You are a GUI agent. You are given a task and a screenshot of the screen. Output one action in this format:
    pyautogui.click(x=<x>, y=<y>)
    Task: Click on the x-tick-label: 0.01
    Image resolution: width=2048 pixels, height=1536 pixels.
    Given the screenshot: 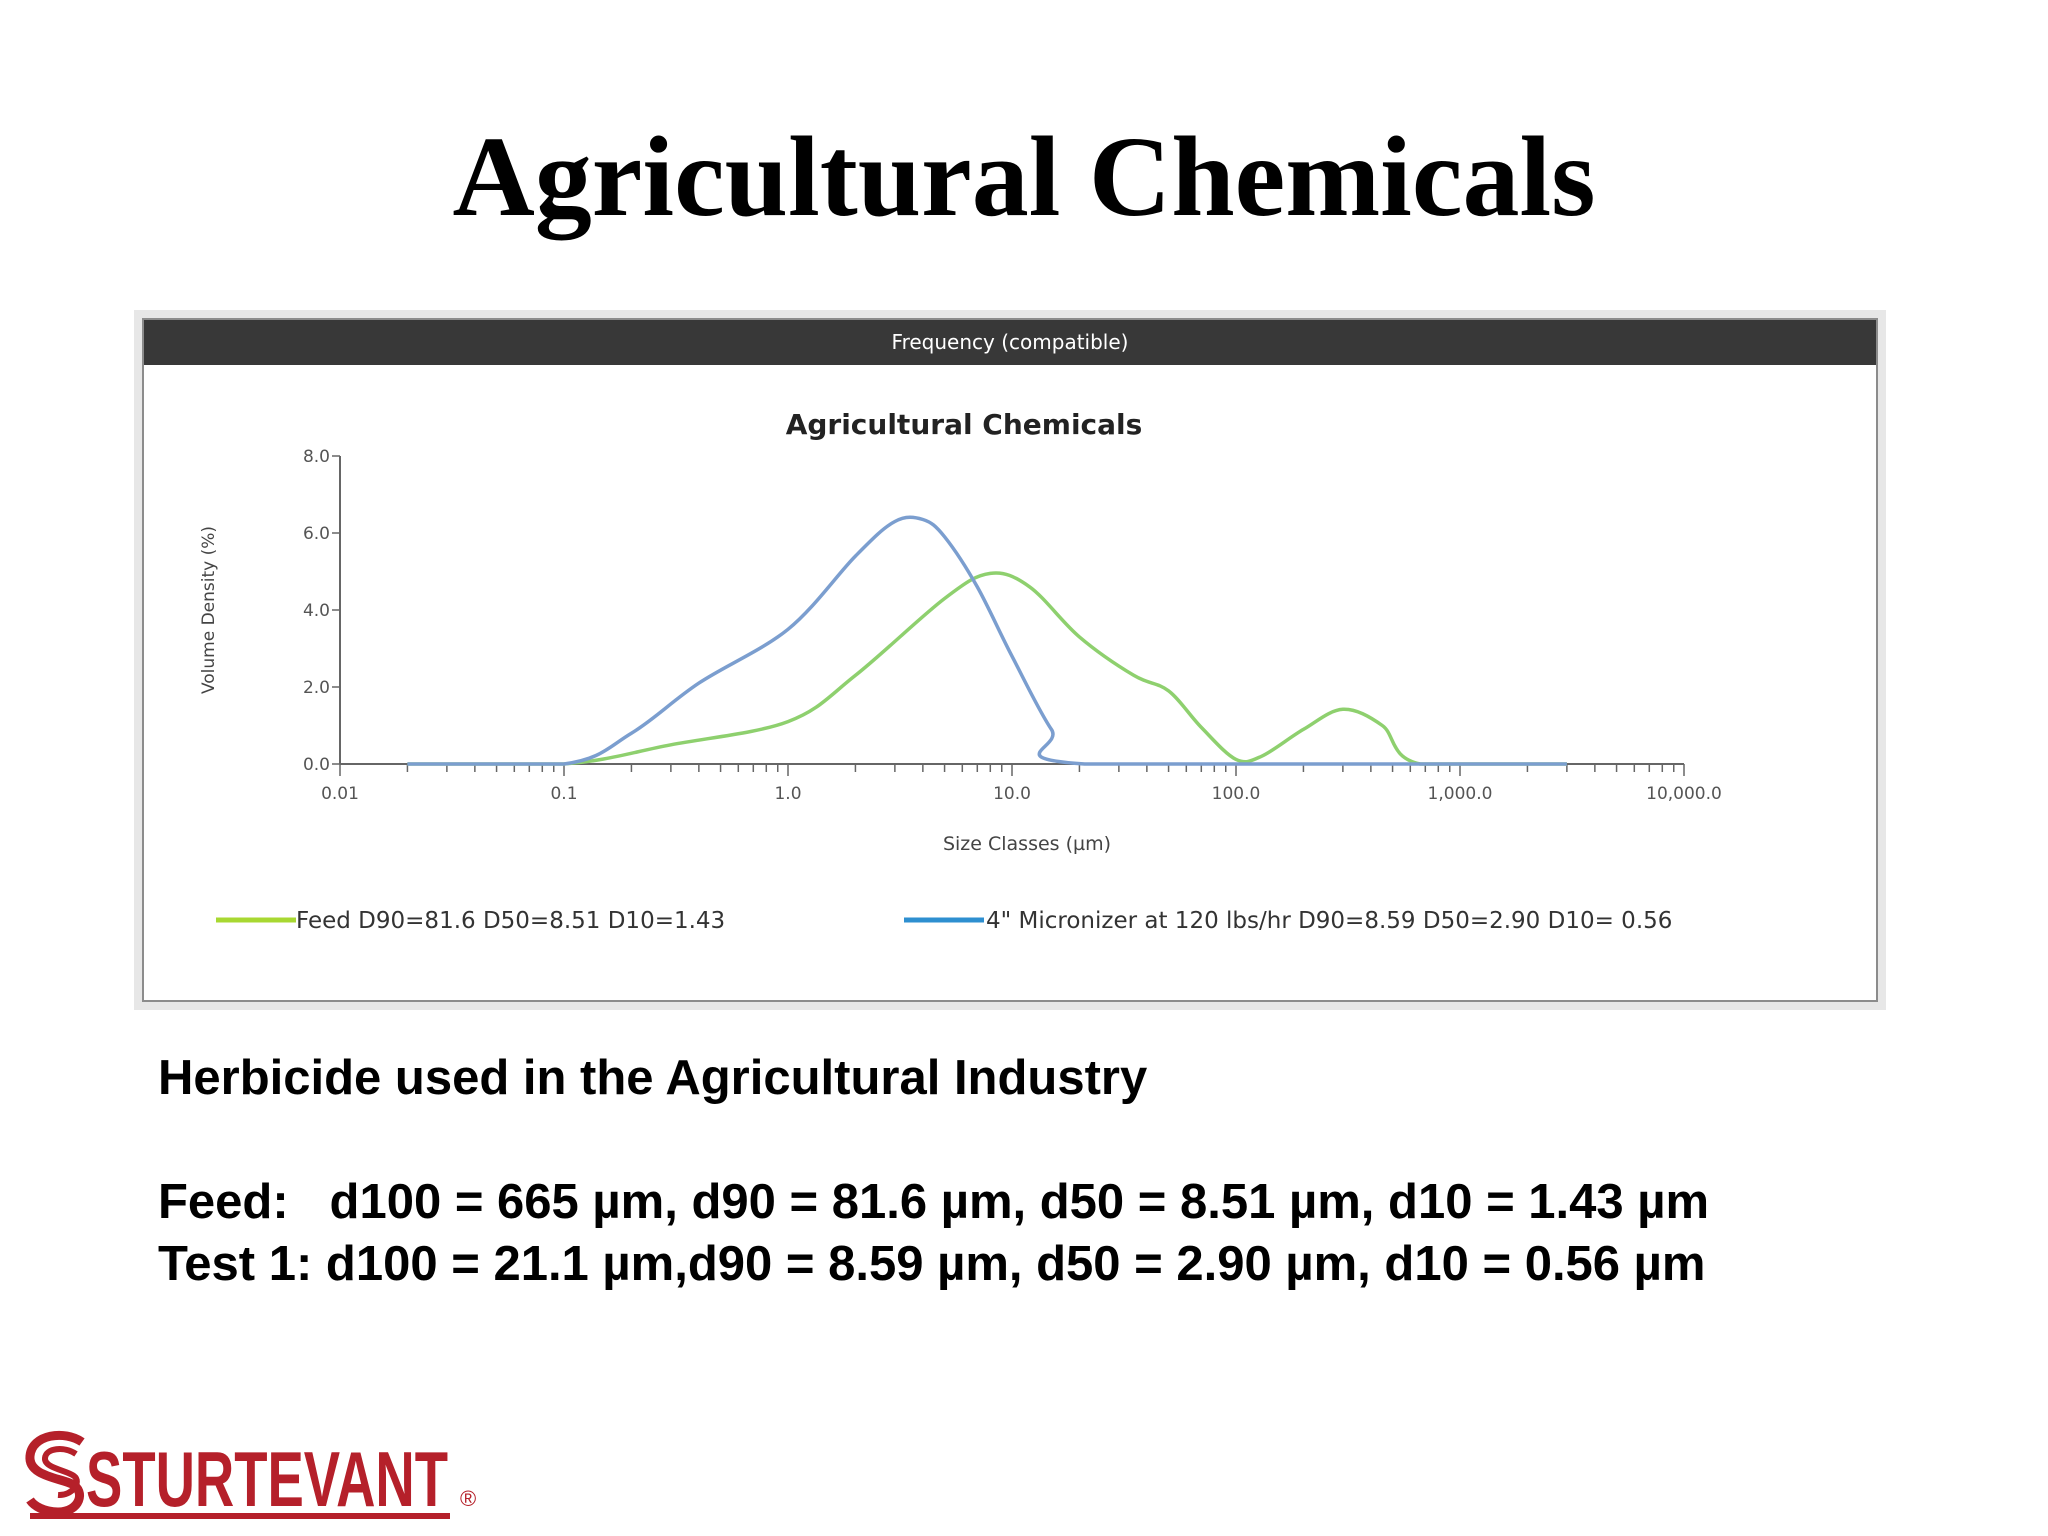 What is the action you would take?
    pyautogui.click(x=340, y=794)
    